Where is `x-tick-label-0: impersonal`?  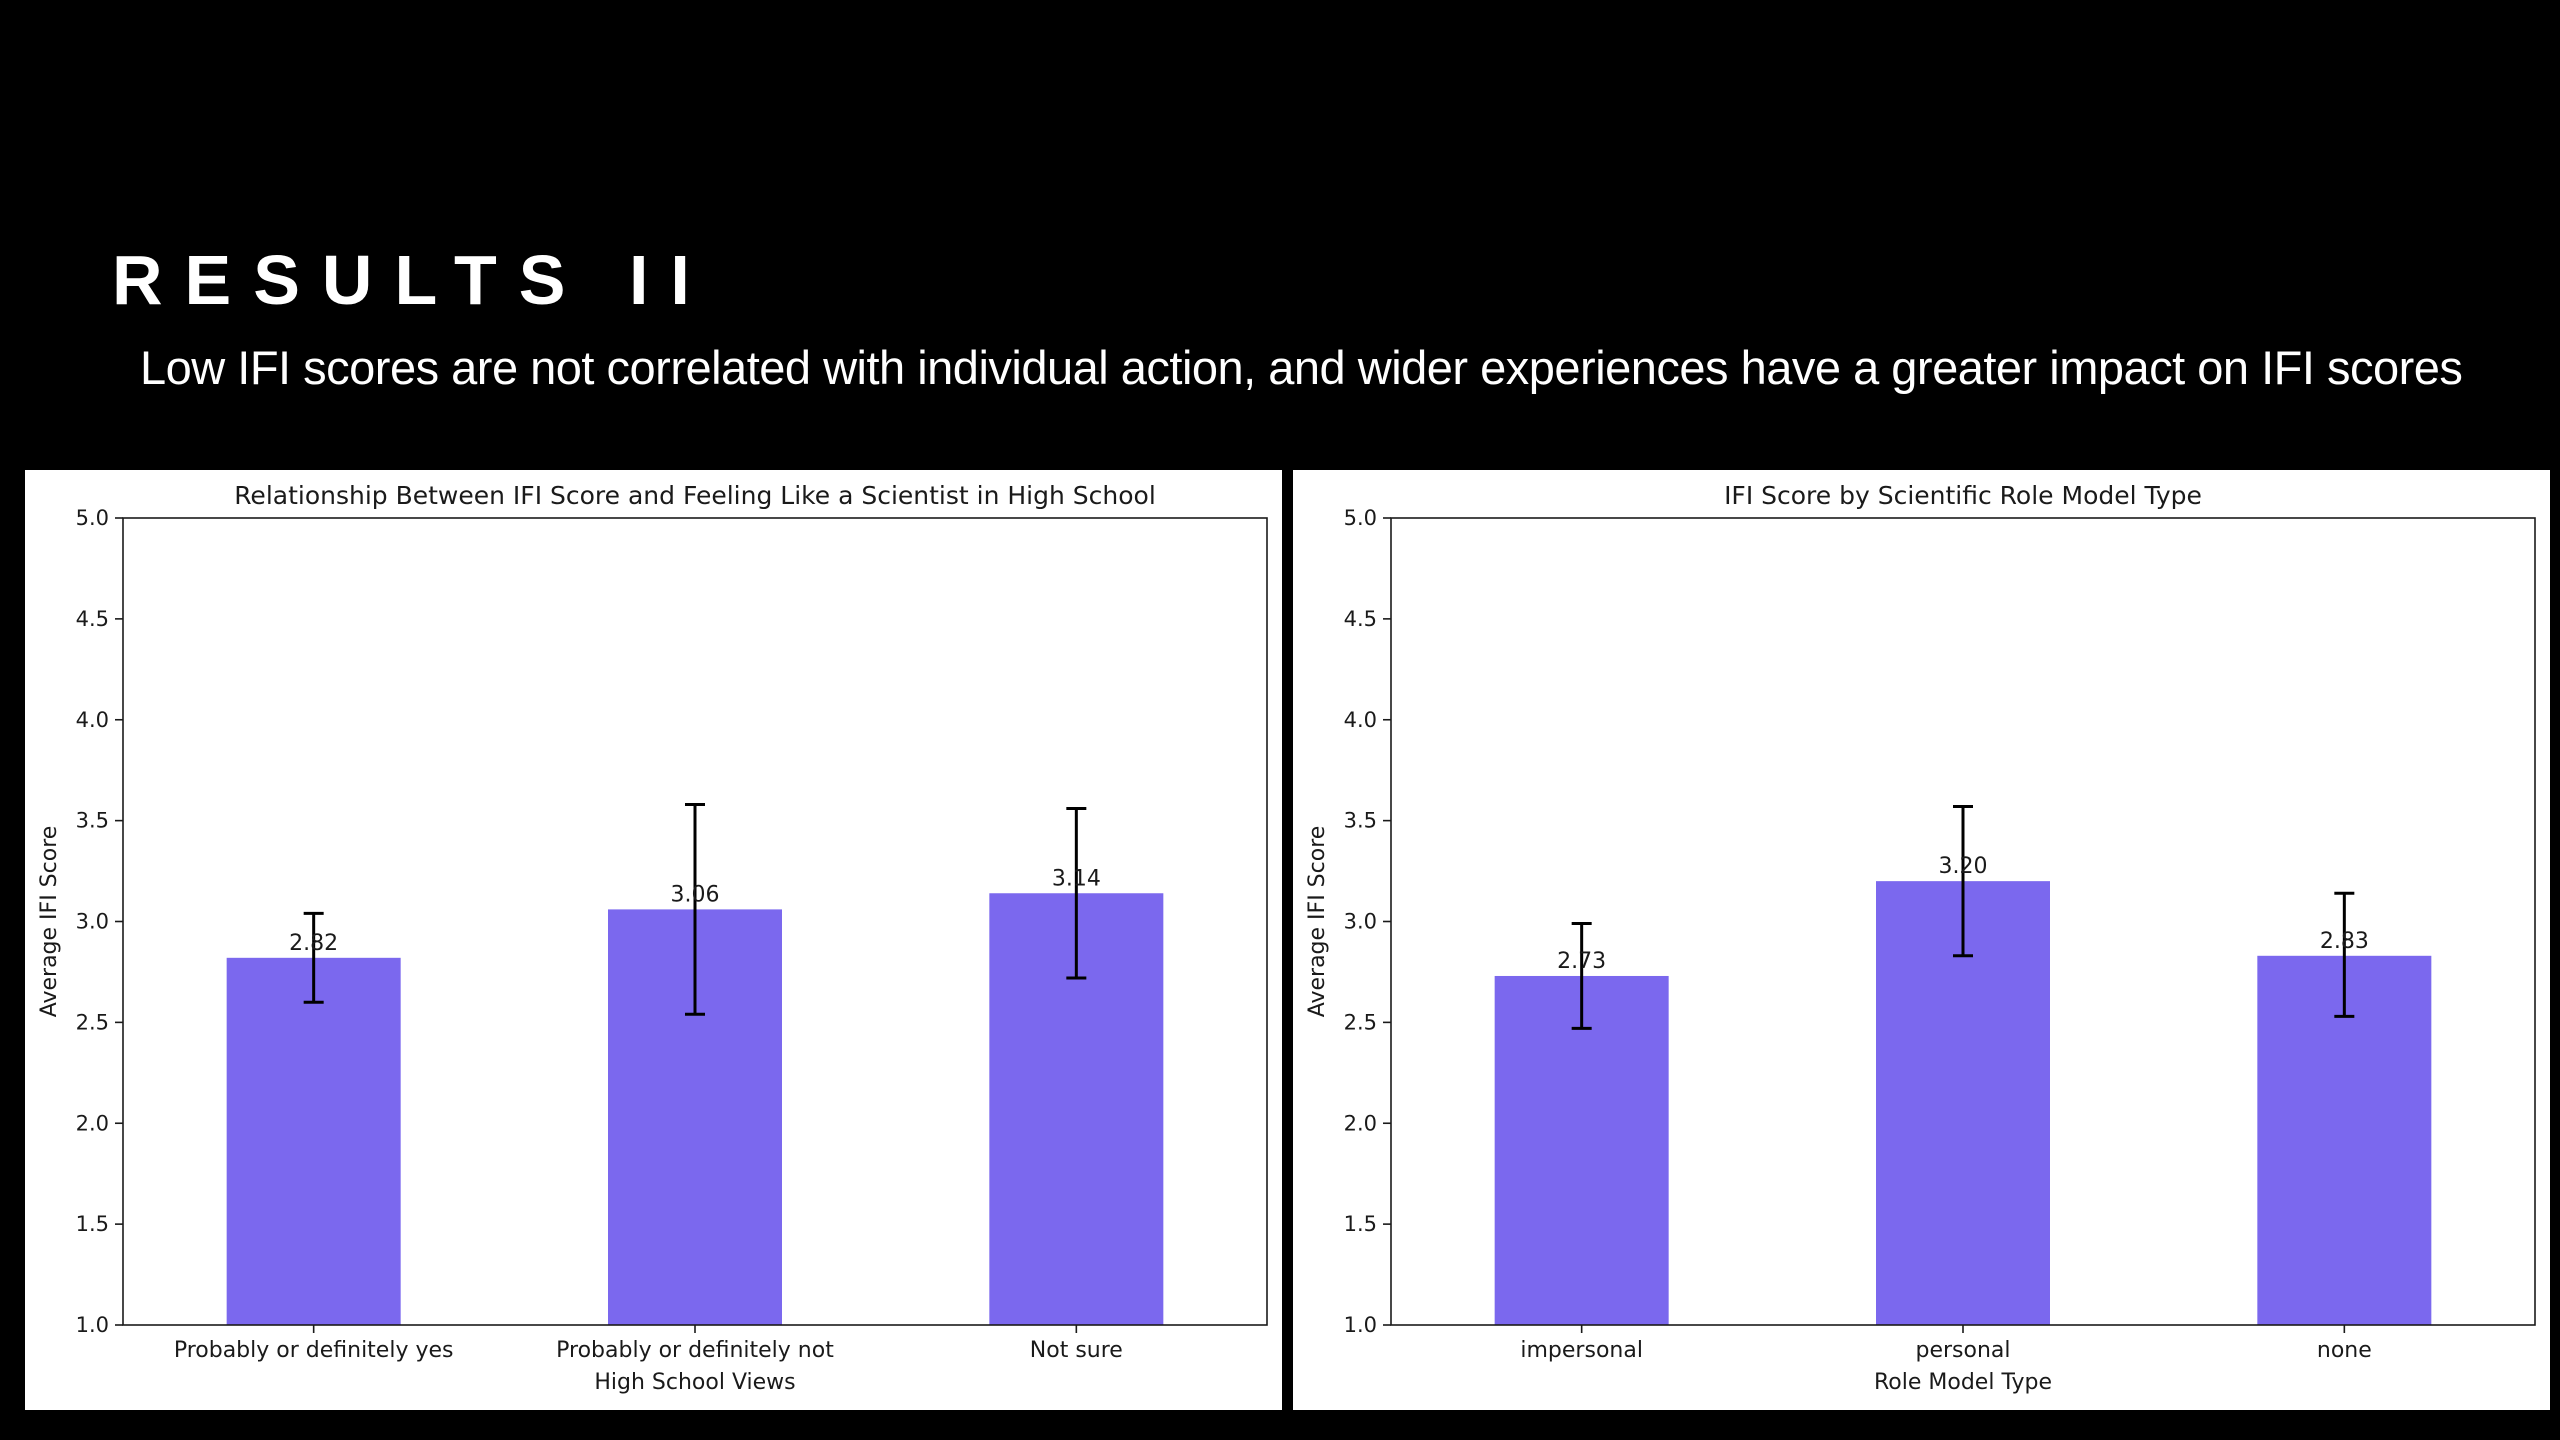 x-tick-label-0: impersonal is located at coordinates (1581, 1350).